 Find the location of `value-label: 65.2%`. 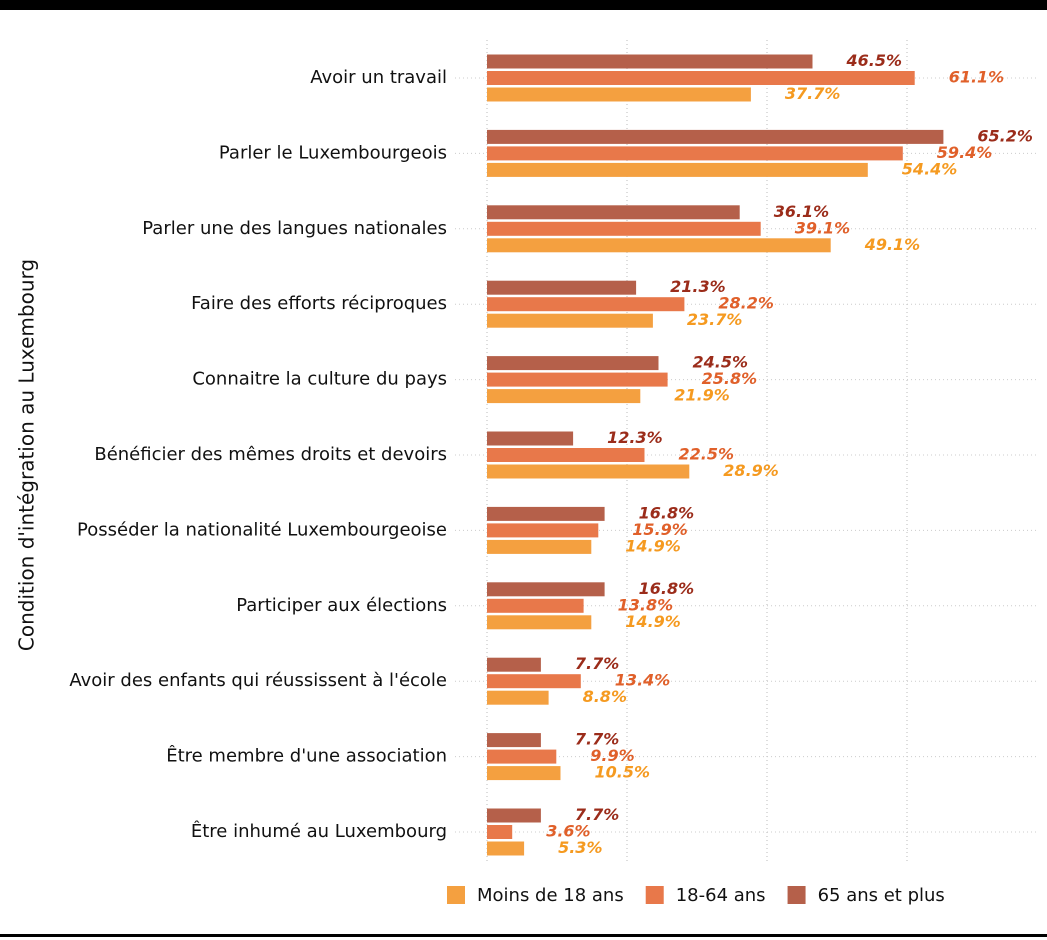

value-label: 65.2% is located at coordinates (1005, 135).